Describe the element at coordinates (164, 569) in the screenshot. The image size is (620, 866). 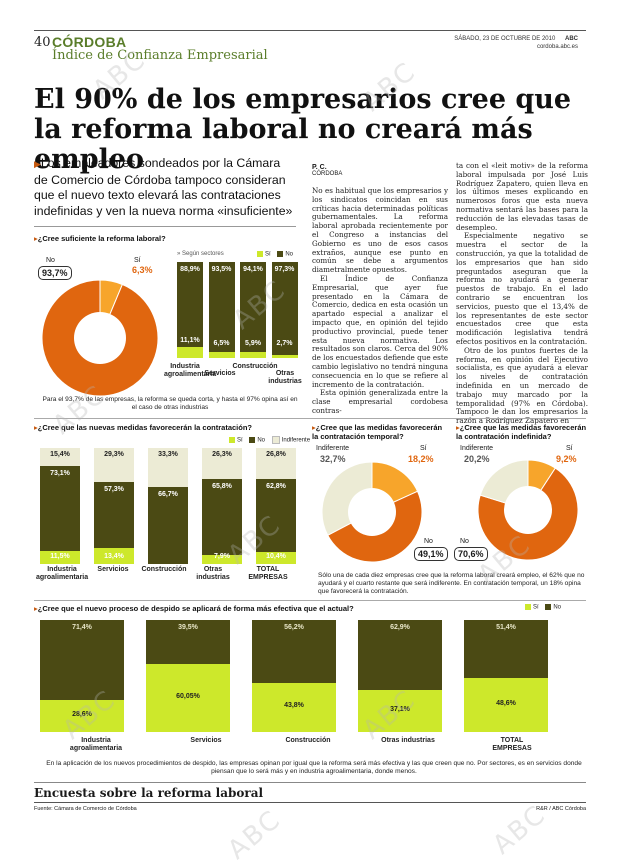
I see `chart2-cat-label: Construcción` at that location.